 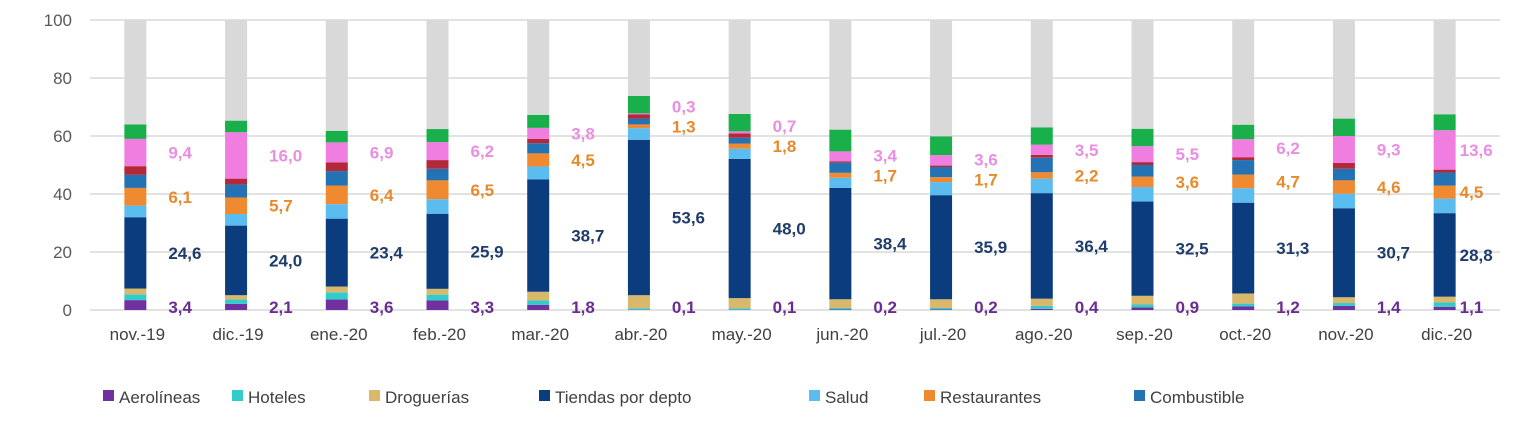 I want to click on data-label: 1,7, so click(x=986, y=180).